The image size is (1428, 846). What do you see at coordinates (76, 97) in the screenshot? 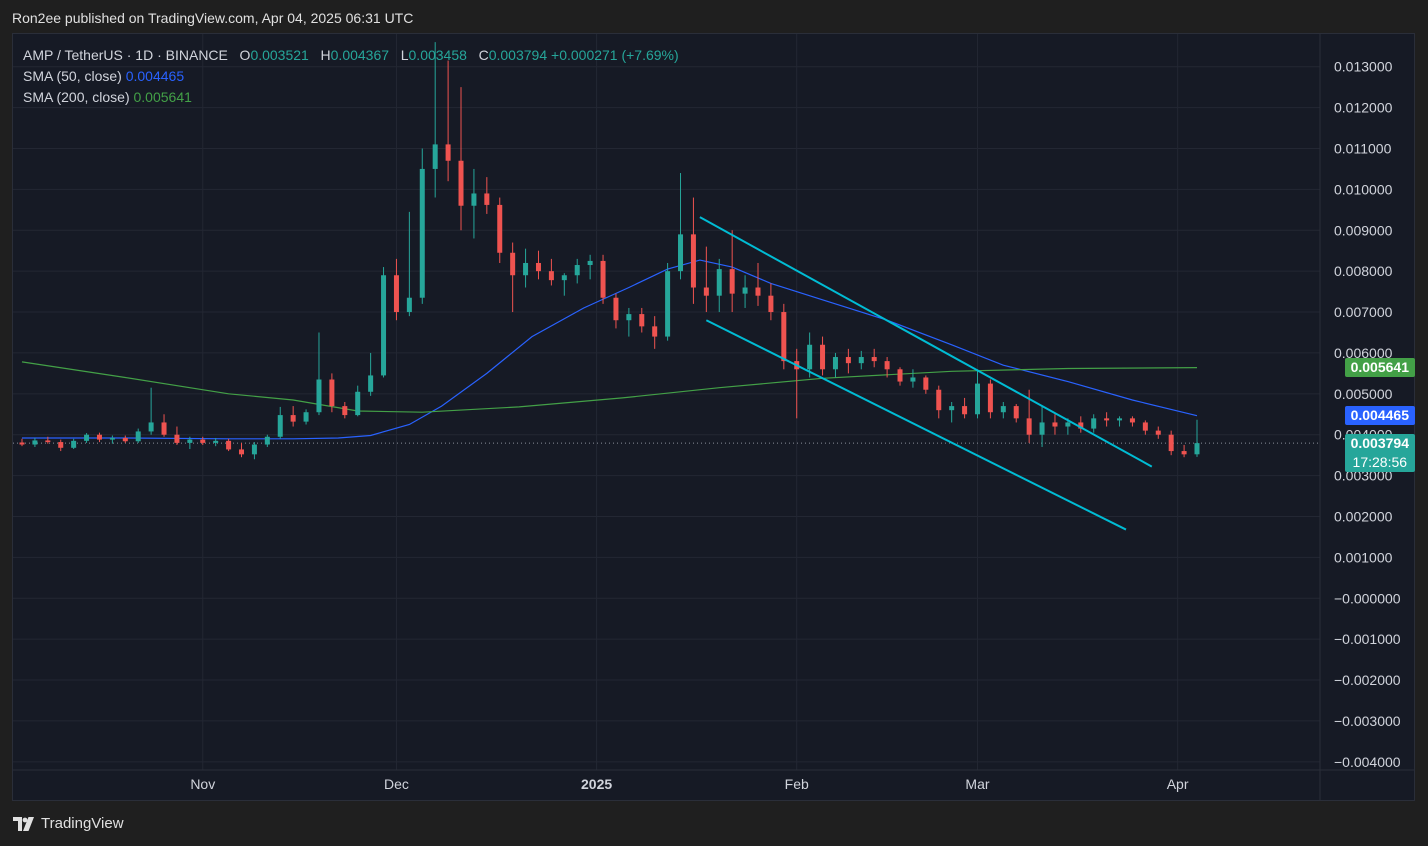
I see `sma200-label: SMA (200, close)` at bounding box center [76, 97].